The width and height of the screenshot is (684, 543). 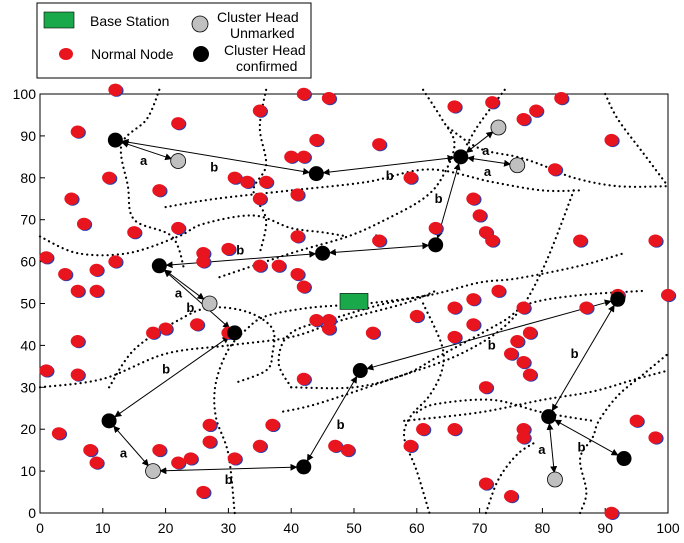 I want to click on legend-cluster-head-unmarked-label-line2: Unmarked, so click(x=262, y=33).